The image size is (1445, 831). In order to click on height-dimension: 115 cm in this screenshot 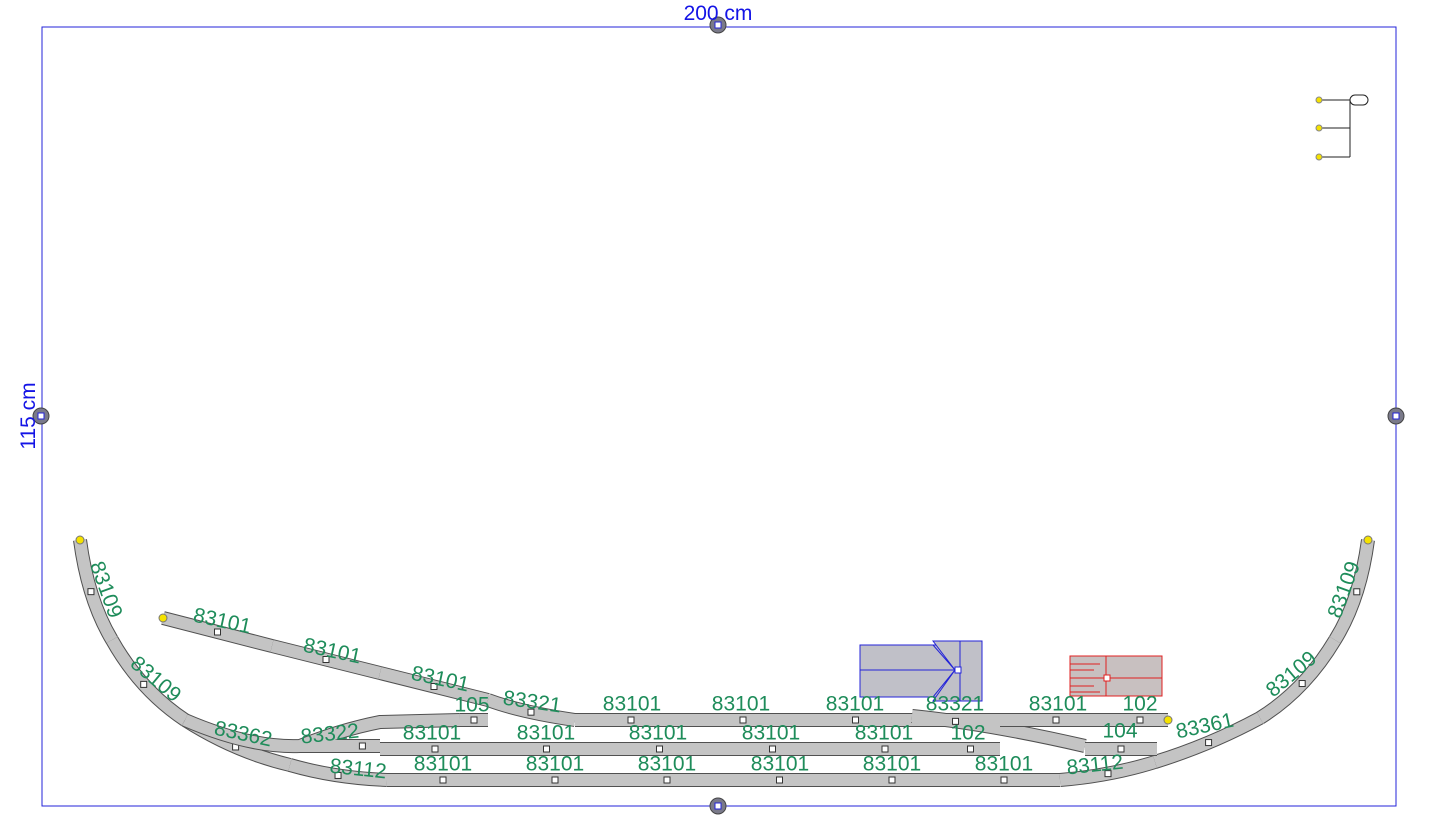, I will do `click(28, 415)`.